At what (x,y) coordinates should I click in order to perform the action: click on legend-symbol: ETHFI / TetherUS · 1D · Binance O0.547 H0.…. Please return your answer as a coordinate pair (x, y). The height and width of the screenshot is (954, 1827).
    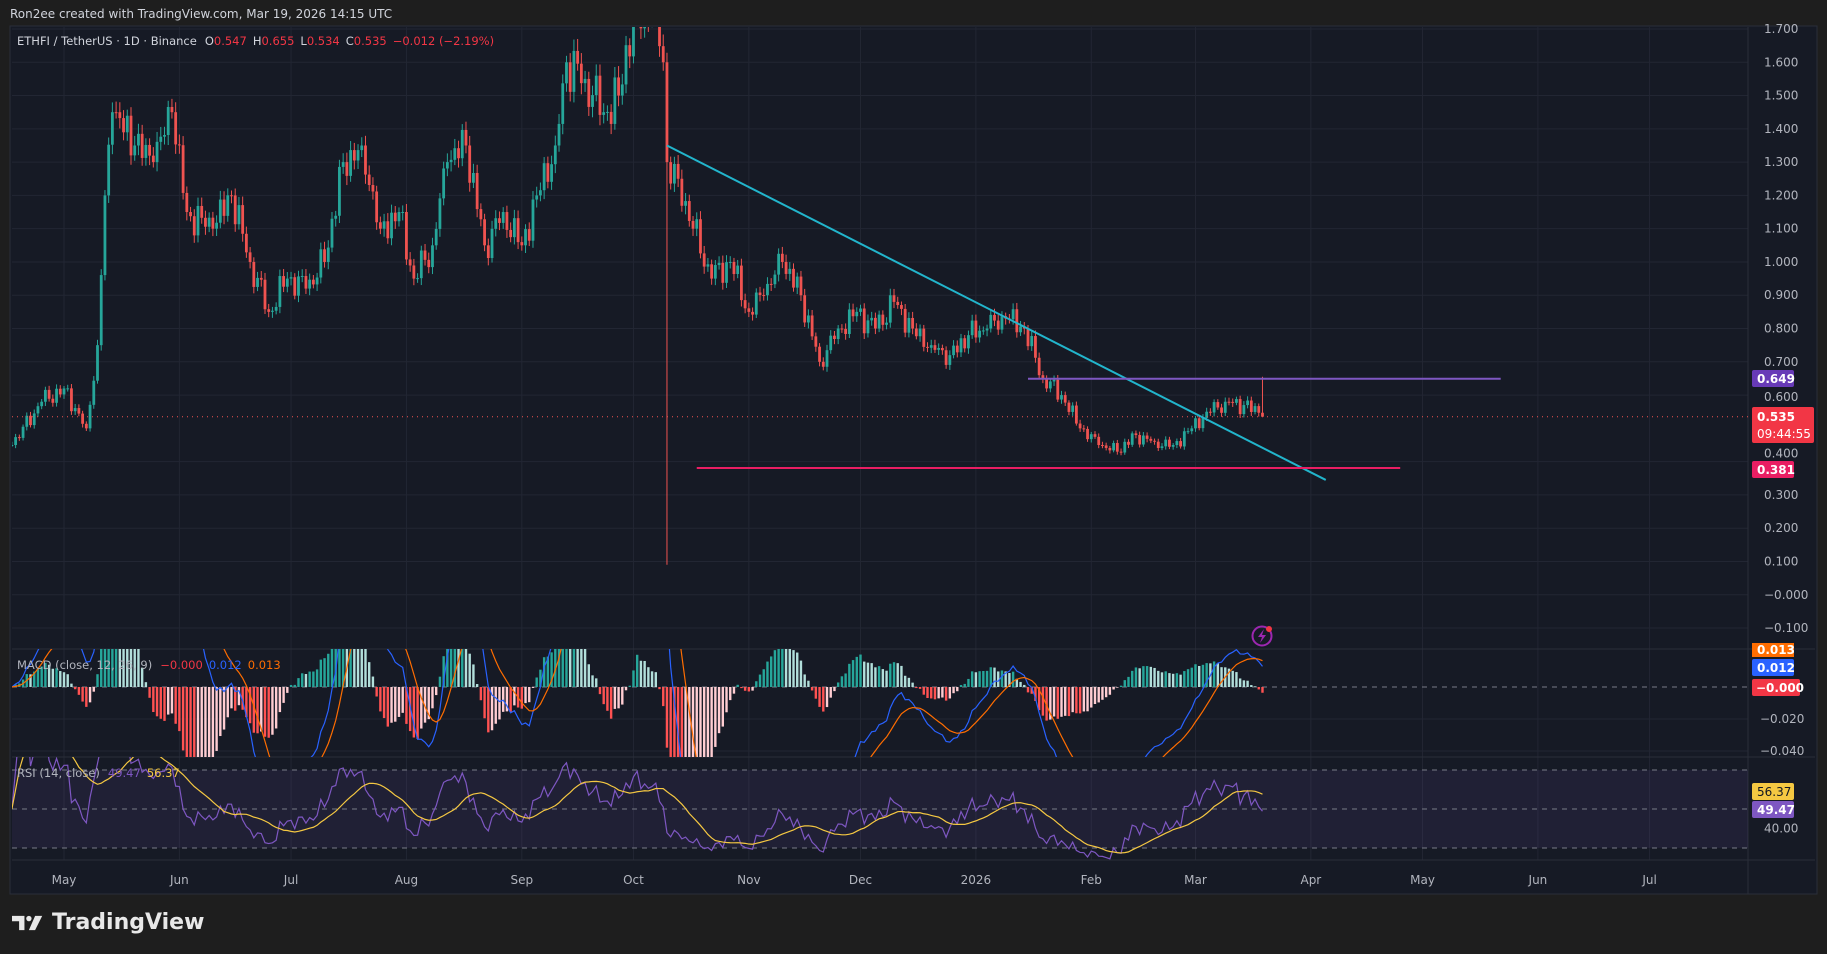
    Looking at the image, I should click on (255, 41).